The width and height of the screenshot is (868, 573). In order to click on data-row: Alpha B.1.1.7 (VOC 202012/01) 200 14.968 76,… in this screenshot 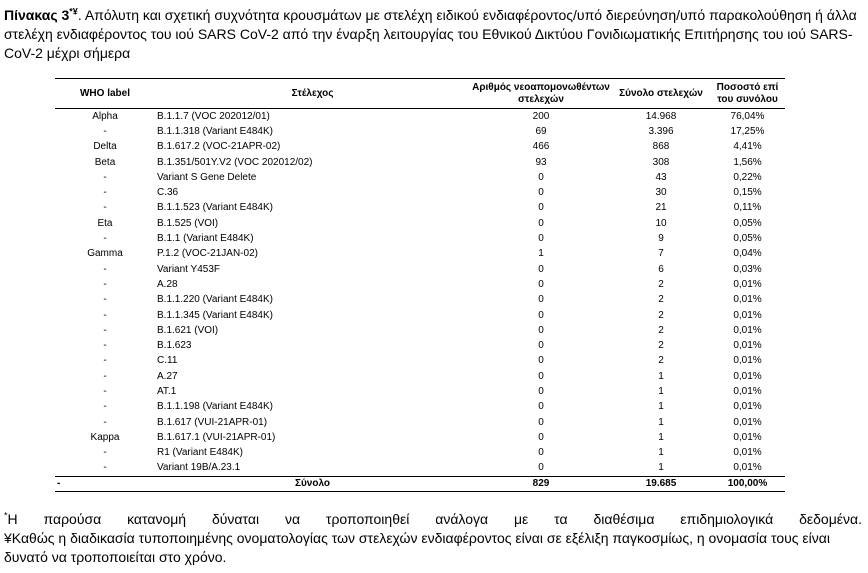, I will do `click(420, 117)`.